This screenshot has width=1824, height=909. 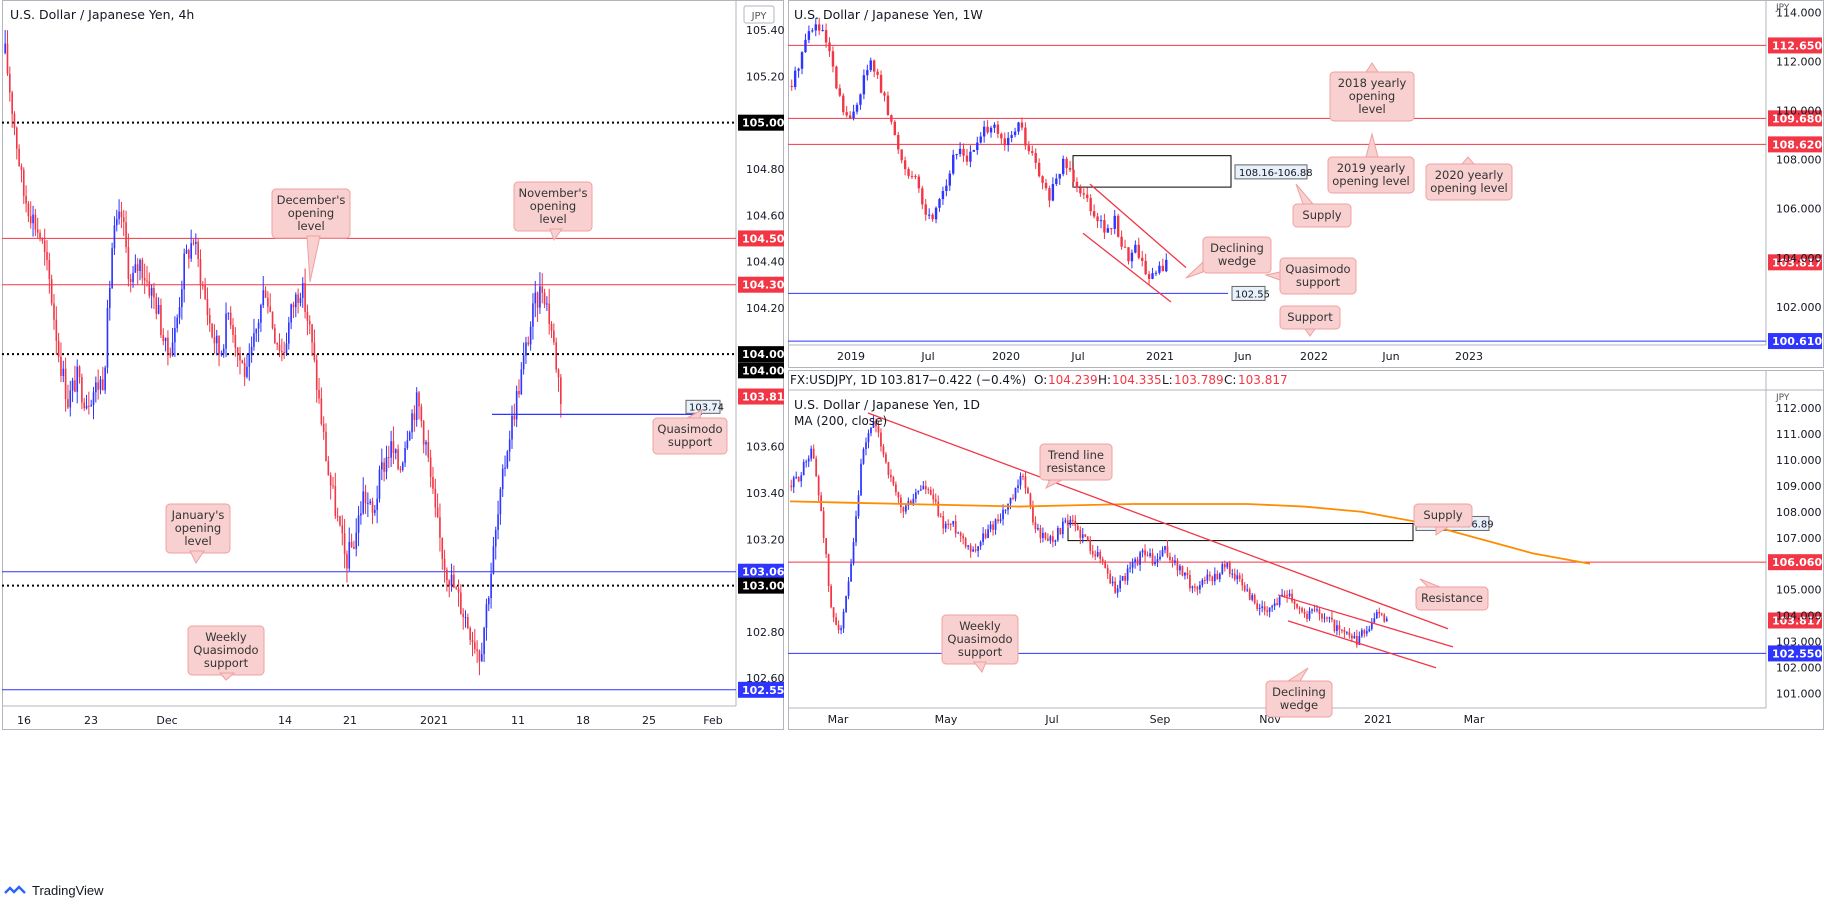 What do you see at coordinates (1799, 590) in the screenshot?
I see `y-tick-d: 105.000` at bounding box center [1799, 590].